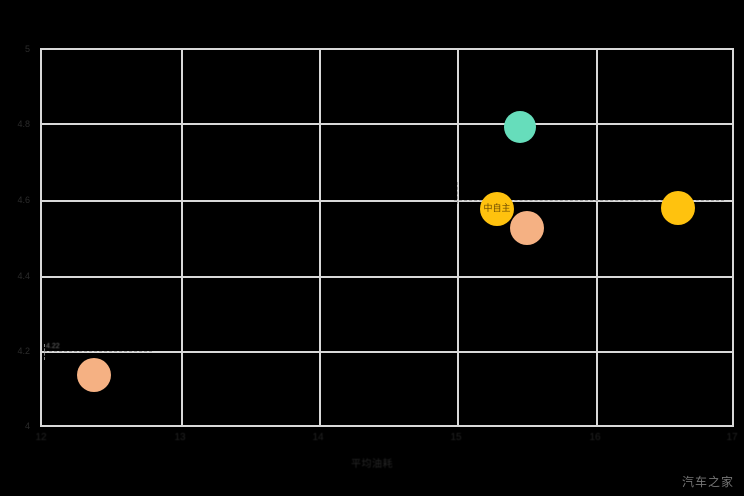  What do you see at coordinates (732, 437) in the screenshot?
I see `x-tick-label-5: 17` at bounding box center [732, 437].